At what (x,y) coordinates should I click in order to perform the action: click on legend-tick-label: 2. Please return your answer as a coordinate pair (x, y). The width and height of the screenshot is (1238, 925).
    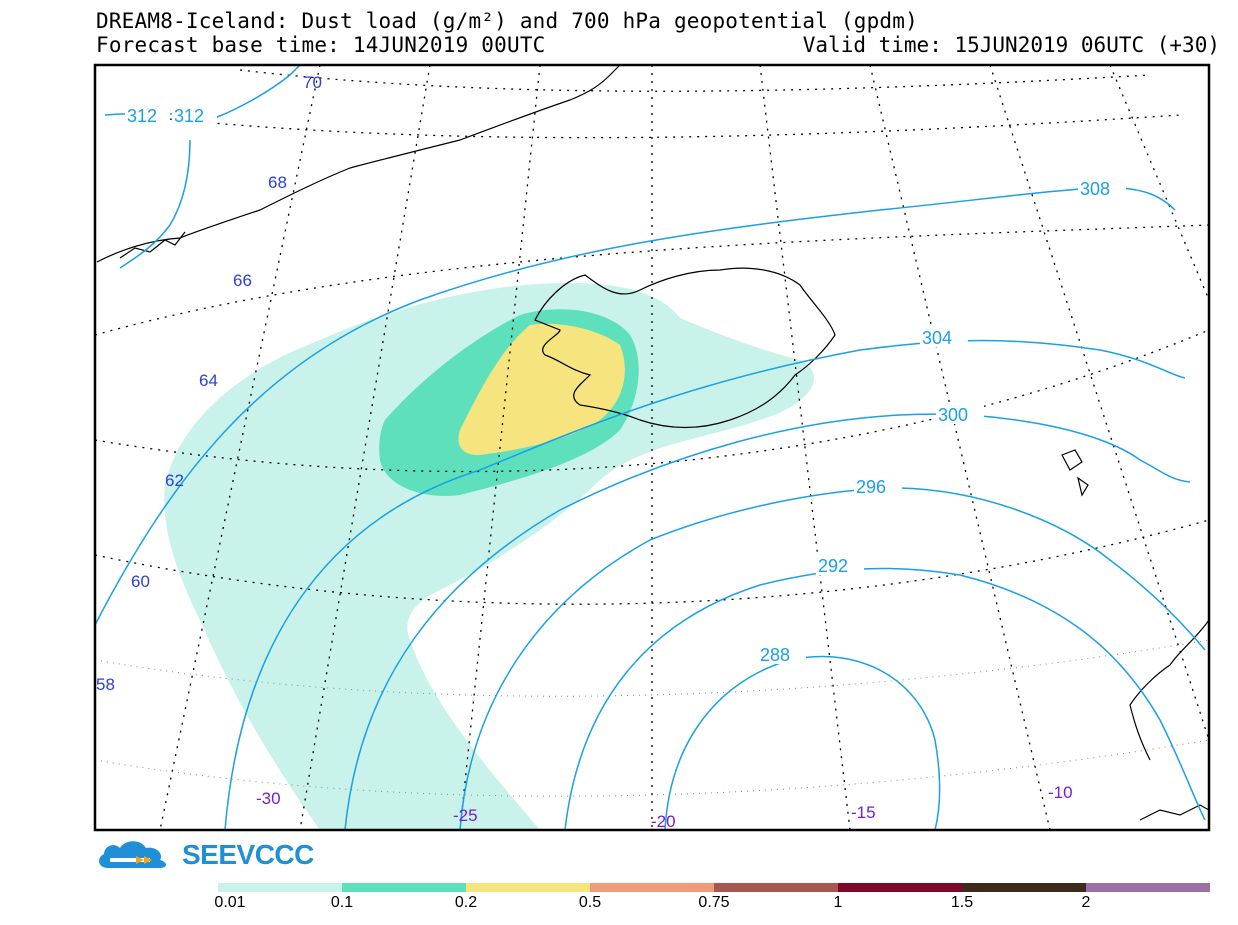
    Looking at the image, I should click on (1086, 902).